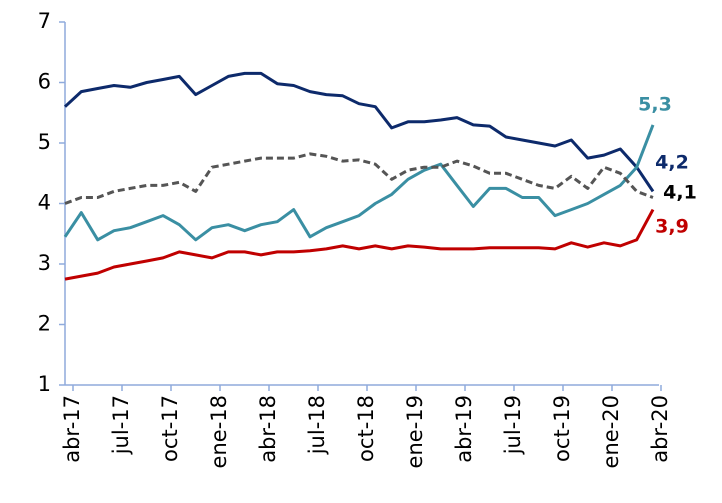 The height and width of the screenshot is (503, 722). Describe the element at coordinates (44, 203) in the screenshot. I see `y-tick-label: 4` at that location.